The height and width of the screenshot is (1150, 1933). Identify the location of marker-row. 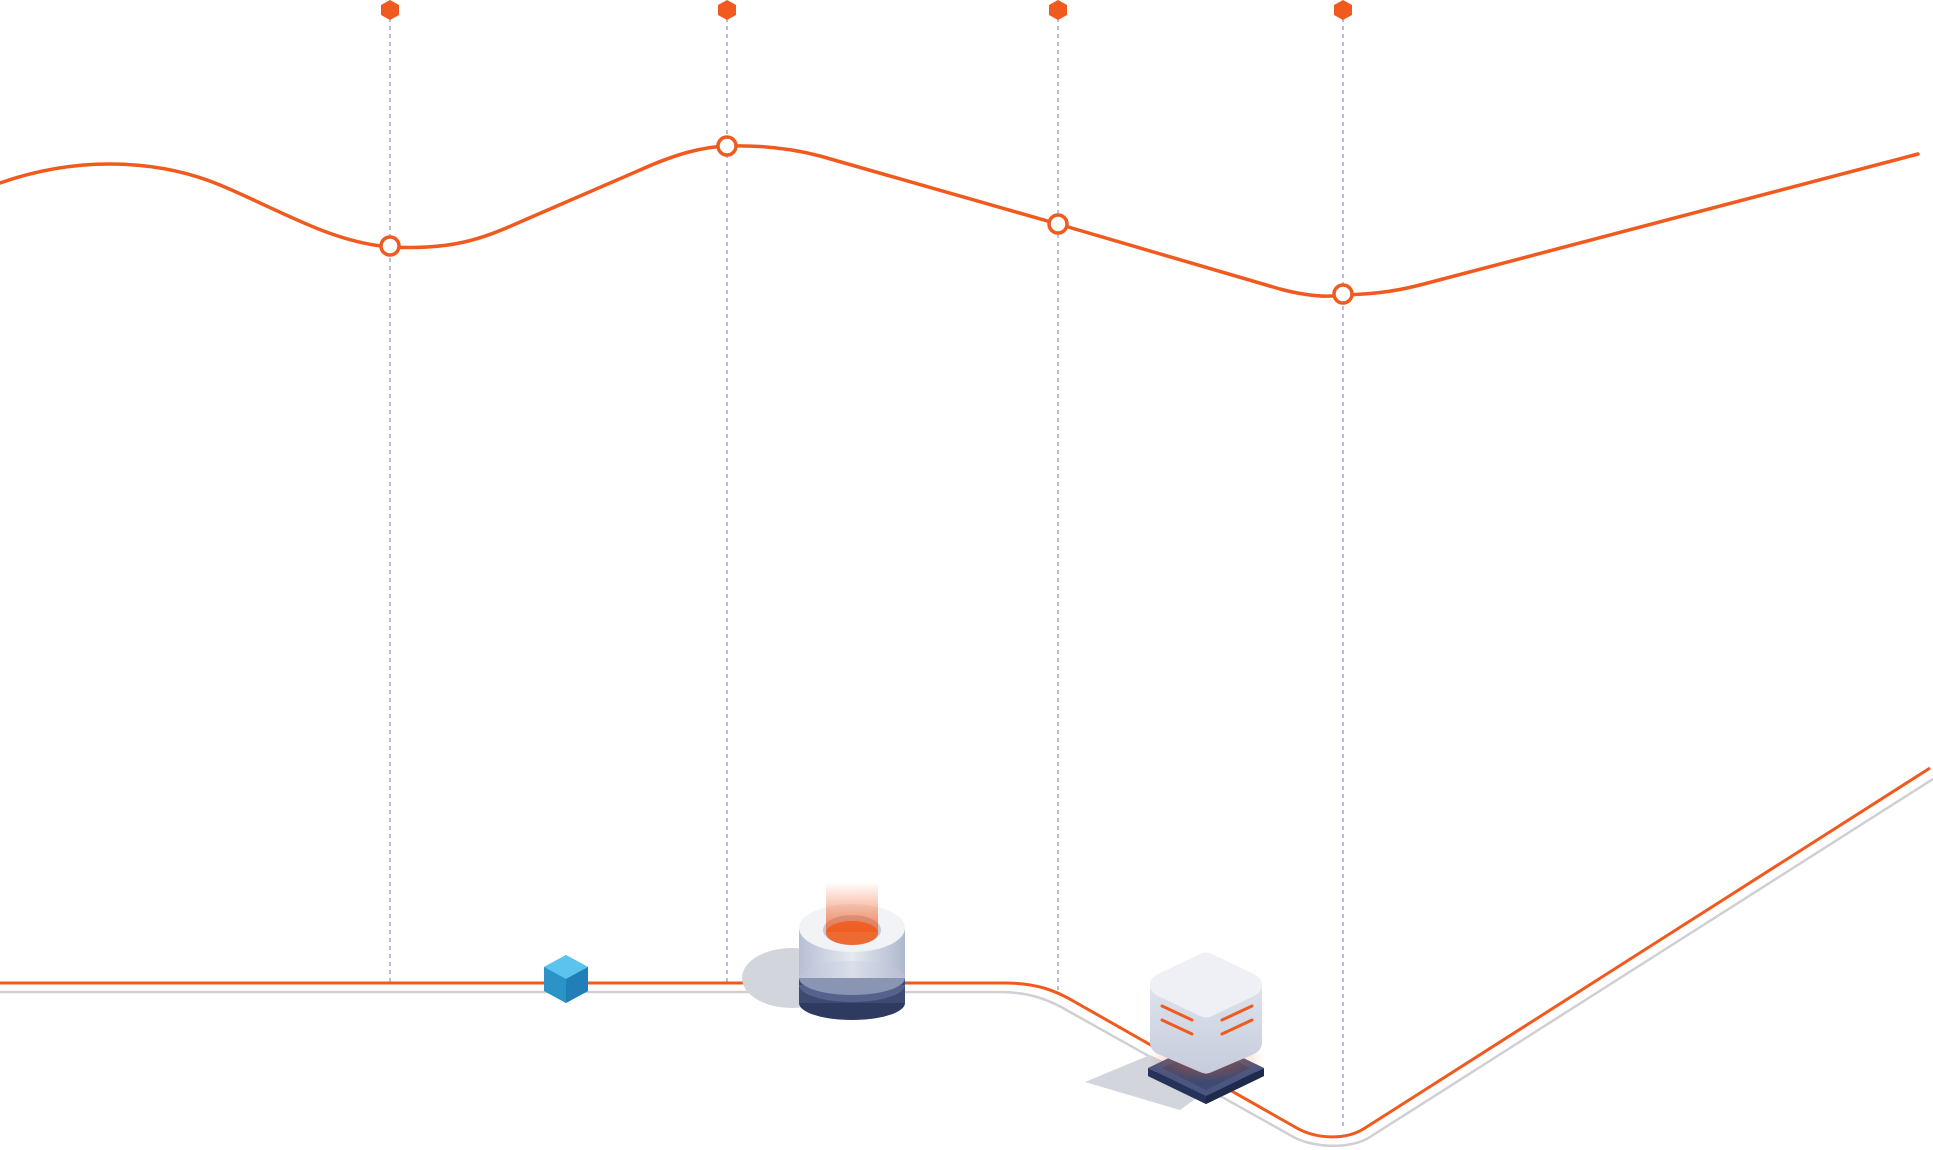
(866, 10).